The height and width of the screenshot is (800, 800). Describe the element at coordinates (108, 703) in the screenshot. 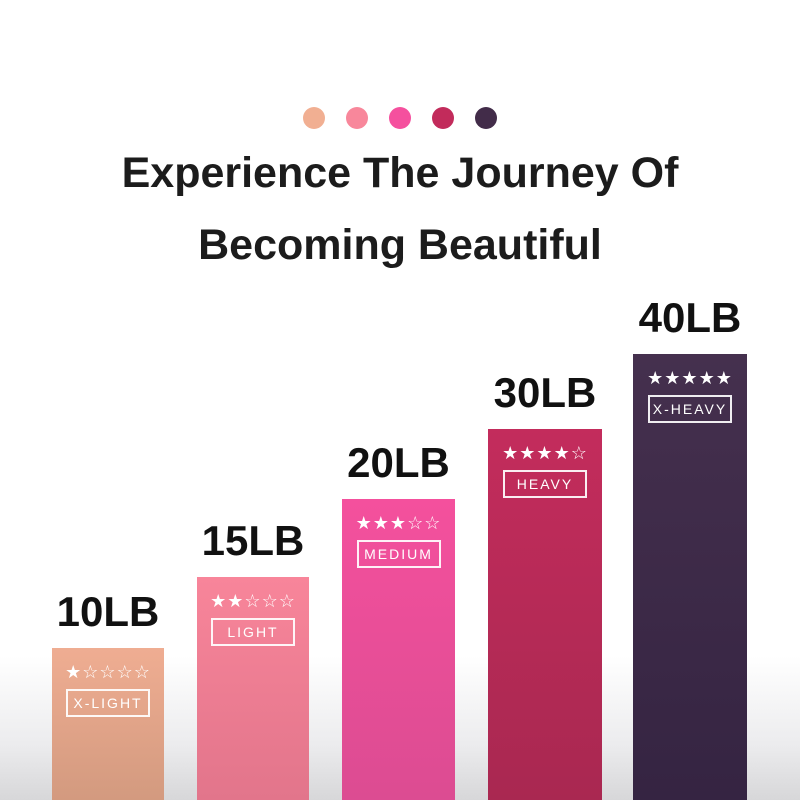

I see `level-badge: X-LIGHT` at that location.